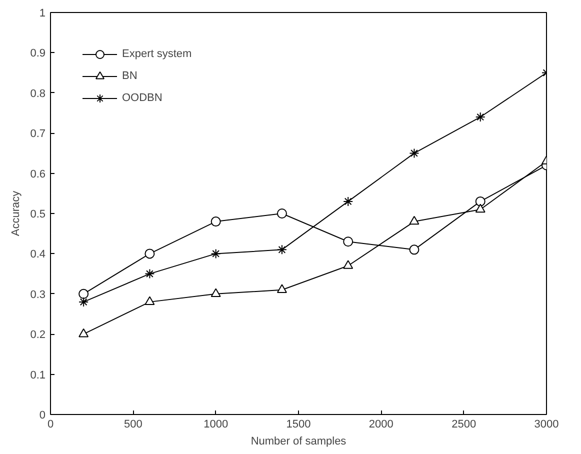 The image size is (581, 454). I want to click on y-tick-label: 0.4, so click(38, 254).